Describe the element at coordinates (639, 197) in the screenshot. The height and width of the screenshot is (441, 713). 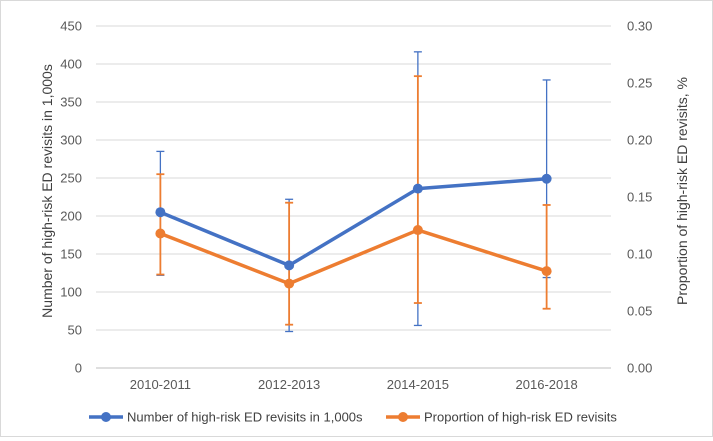
I see `y-right-tick-label: 0.15` at that location.